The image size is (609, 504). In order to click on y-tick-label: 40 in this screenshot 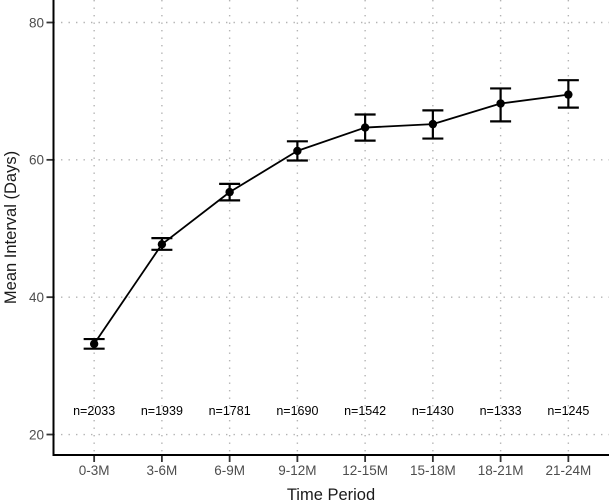, I will do `click(36, 297)`.